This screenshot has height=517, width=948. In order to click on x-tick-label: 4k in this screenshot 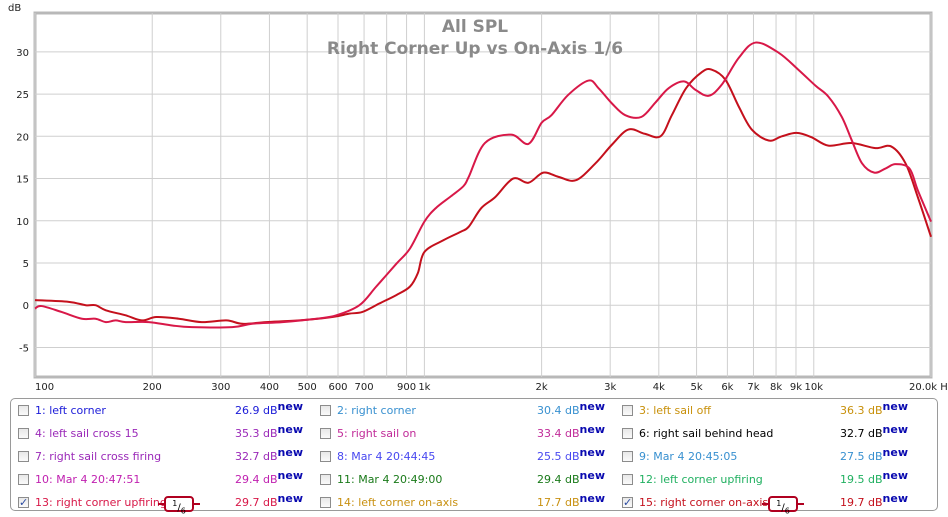, I will do `click(659, 387)`.